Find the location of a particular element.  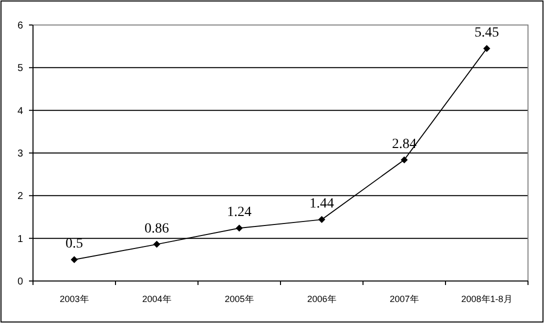

data-label: 0.86 is located at coordinates (156, 228).